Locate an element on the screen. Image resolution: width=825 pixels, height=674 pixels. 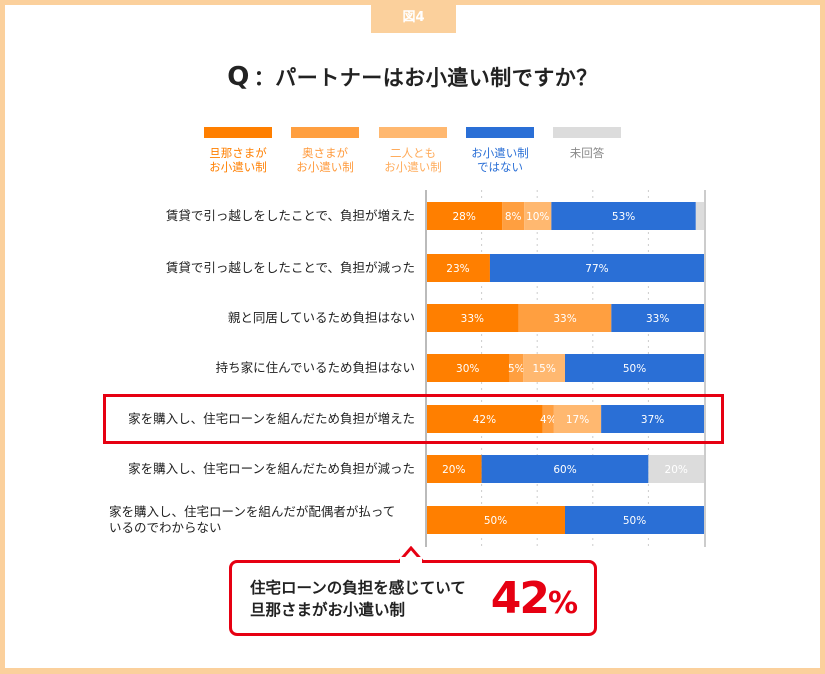
row-label-line: 家を購入し、住宅ローンを組んだため負担が増えた is located at coordinates (271, 418).